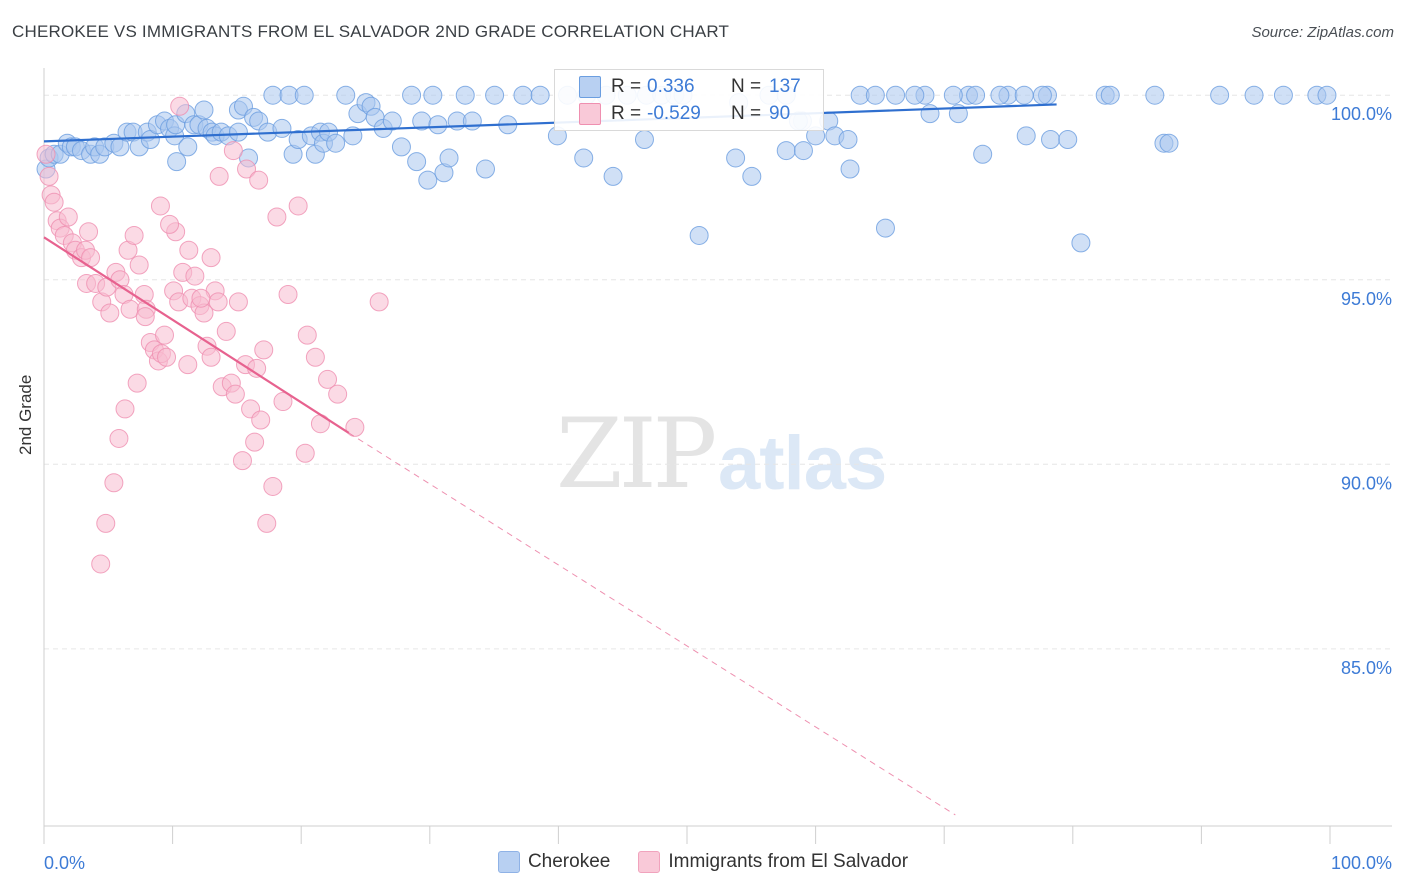 The height and width of the screenshot is (892, 1406). Describe the element at coordinates (689, 114) in the screenshot. I see `correlation-row-pink: R = -0.529 N = 90` at that location.